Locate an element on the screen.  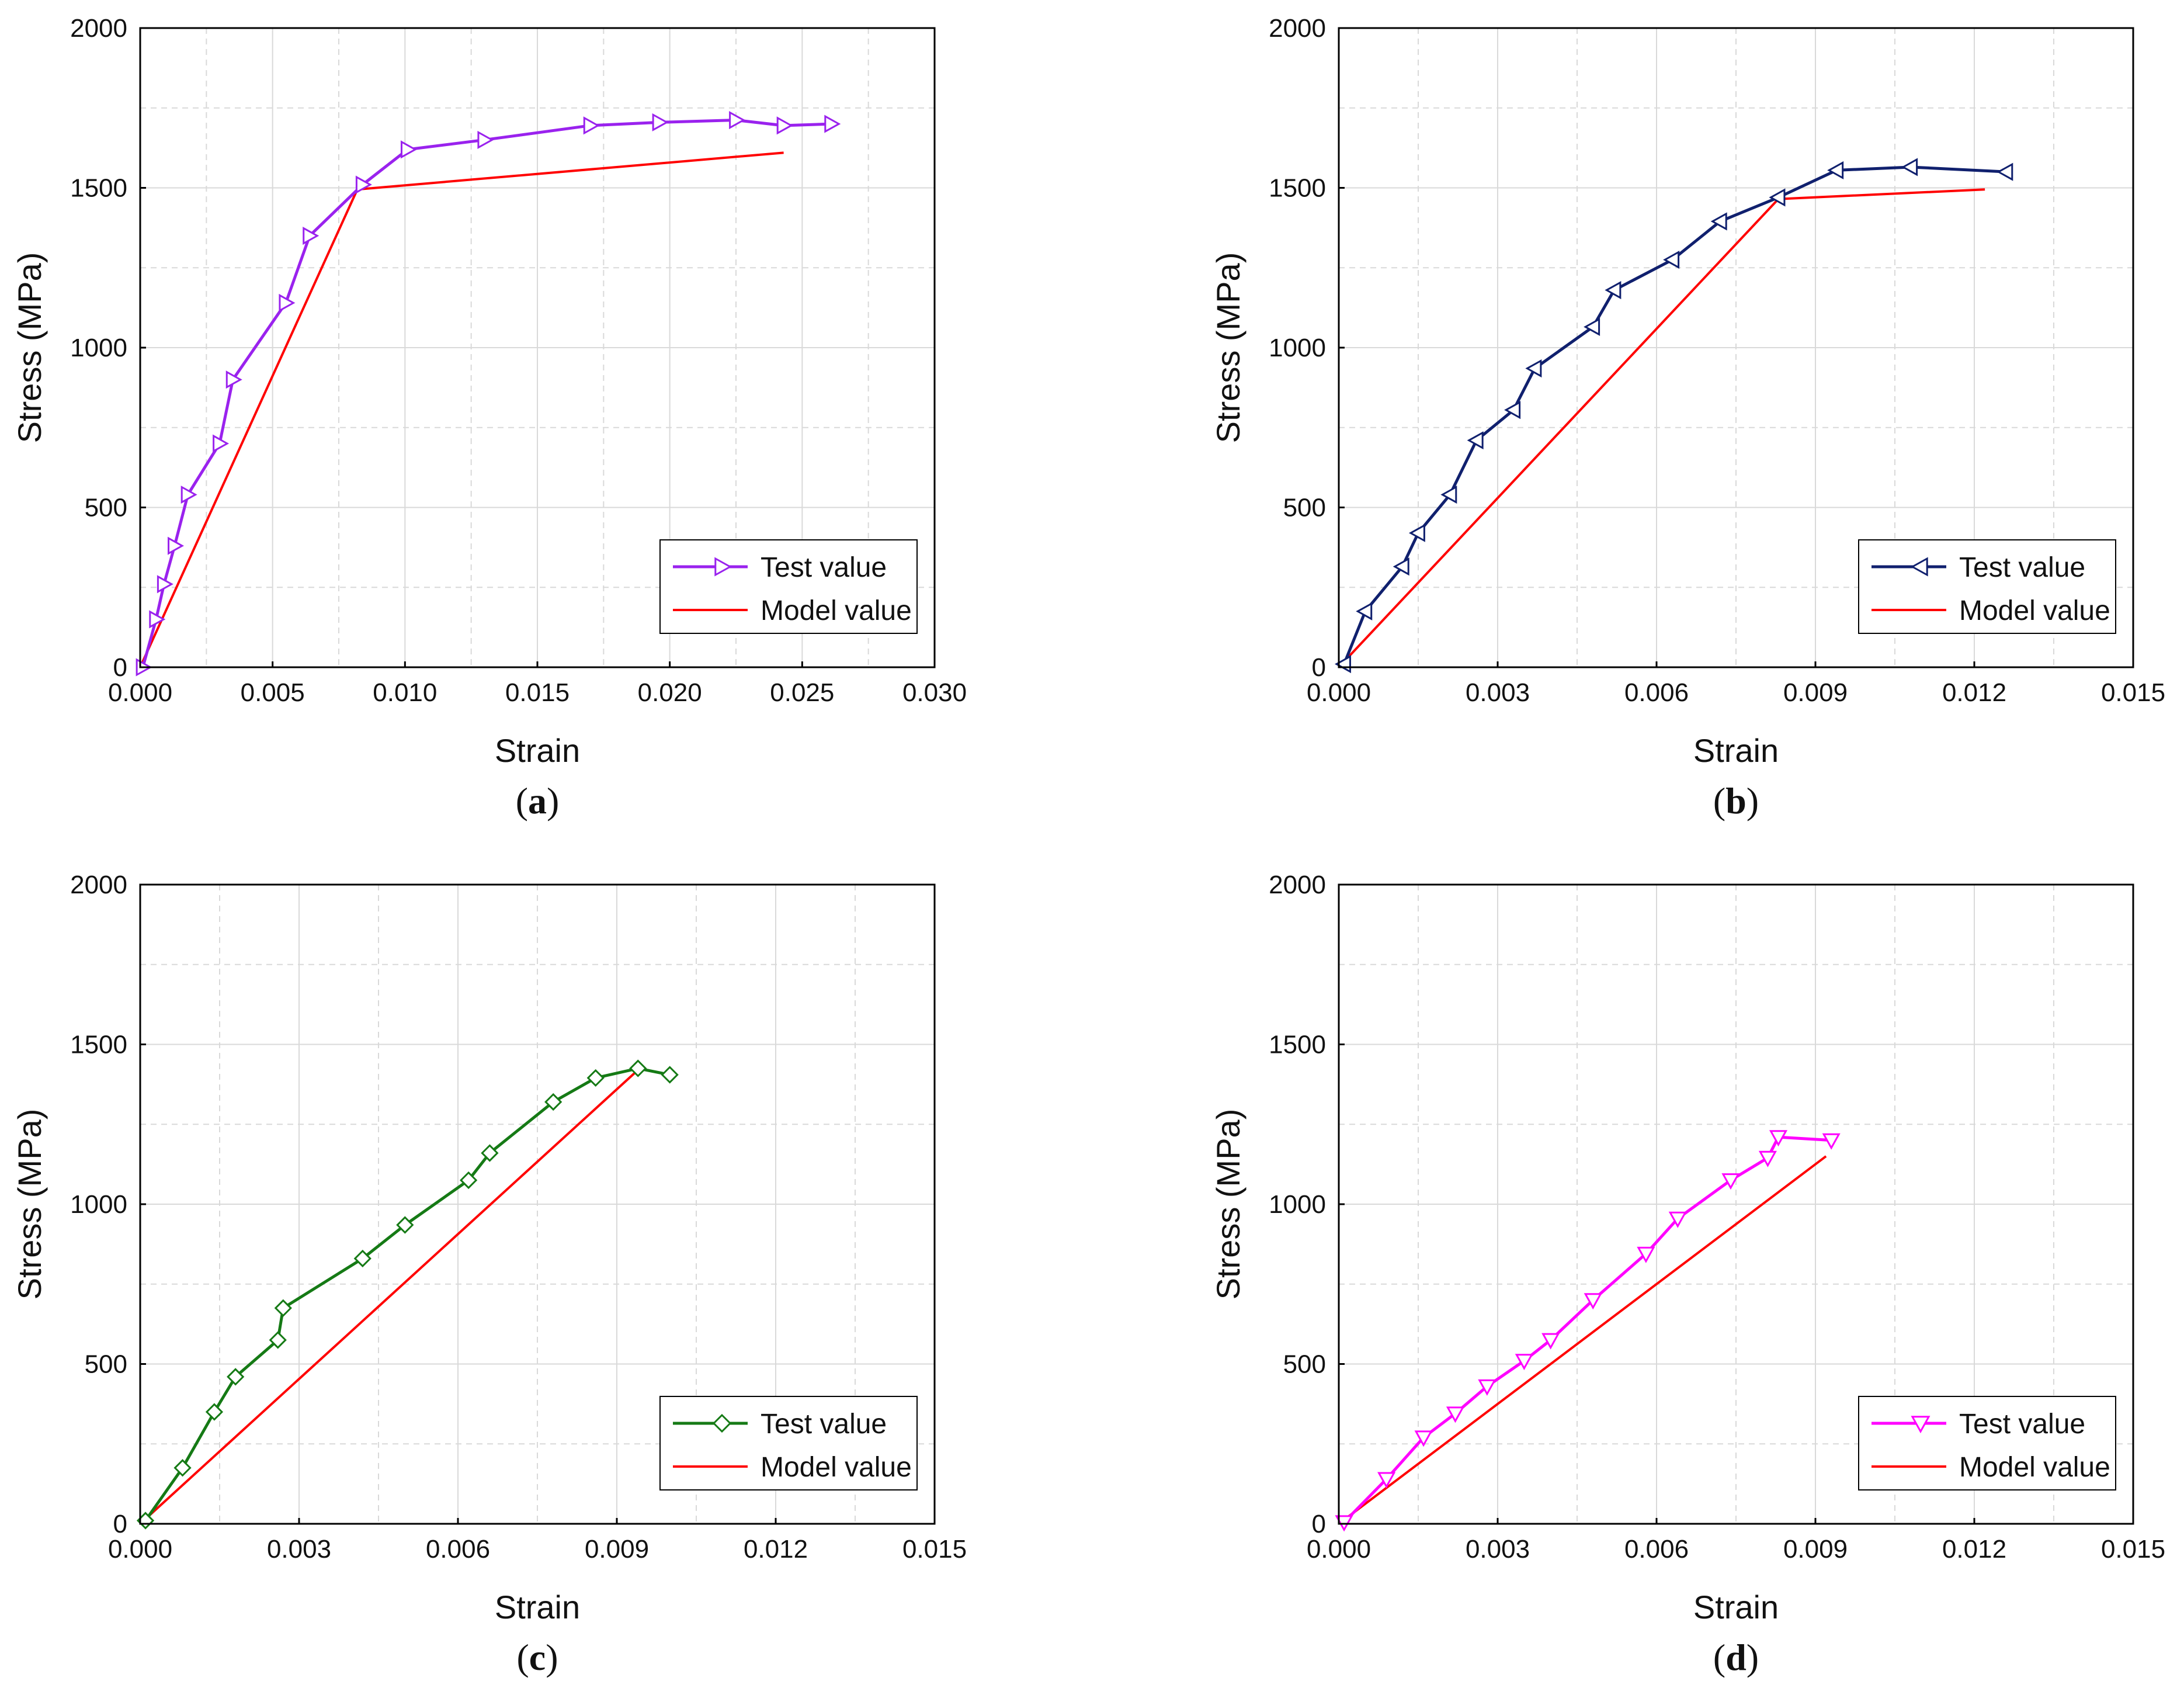
x-tick-label: 0.025 is located at coordinates (802, 692).